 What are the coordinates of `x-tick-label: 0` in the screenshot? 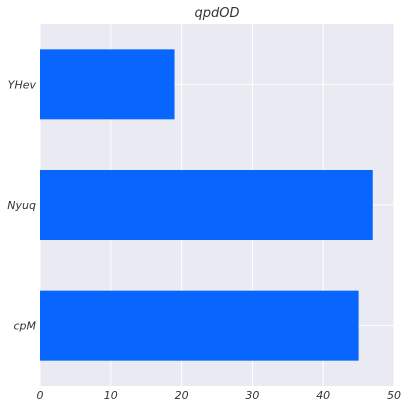 It's located at (40, 395).